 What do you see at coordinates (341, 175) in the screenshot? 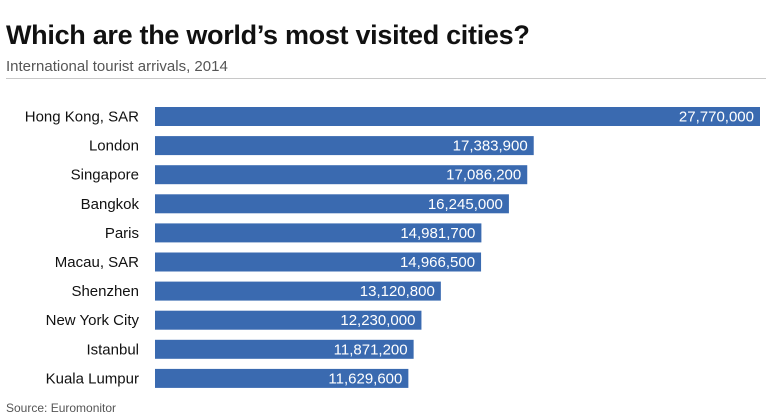
I see `bar-singapore` at bounding box center [341, 175].